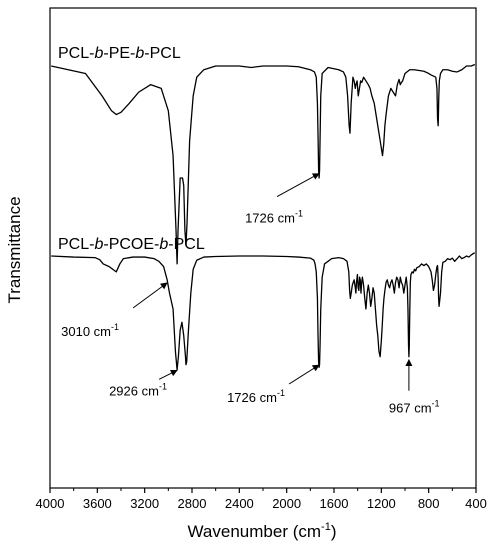 This screenshot has height=550, width=498. What do you see at coordinates (14, 249) in the screenshot?
I see `y-axis-label: Transmittance` at bounding box center [14, 249].